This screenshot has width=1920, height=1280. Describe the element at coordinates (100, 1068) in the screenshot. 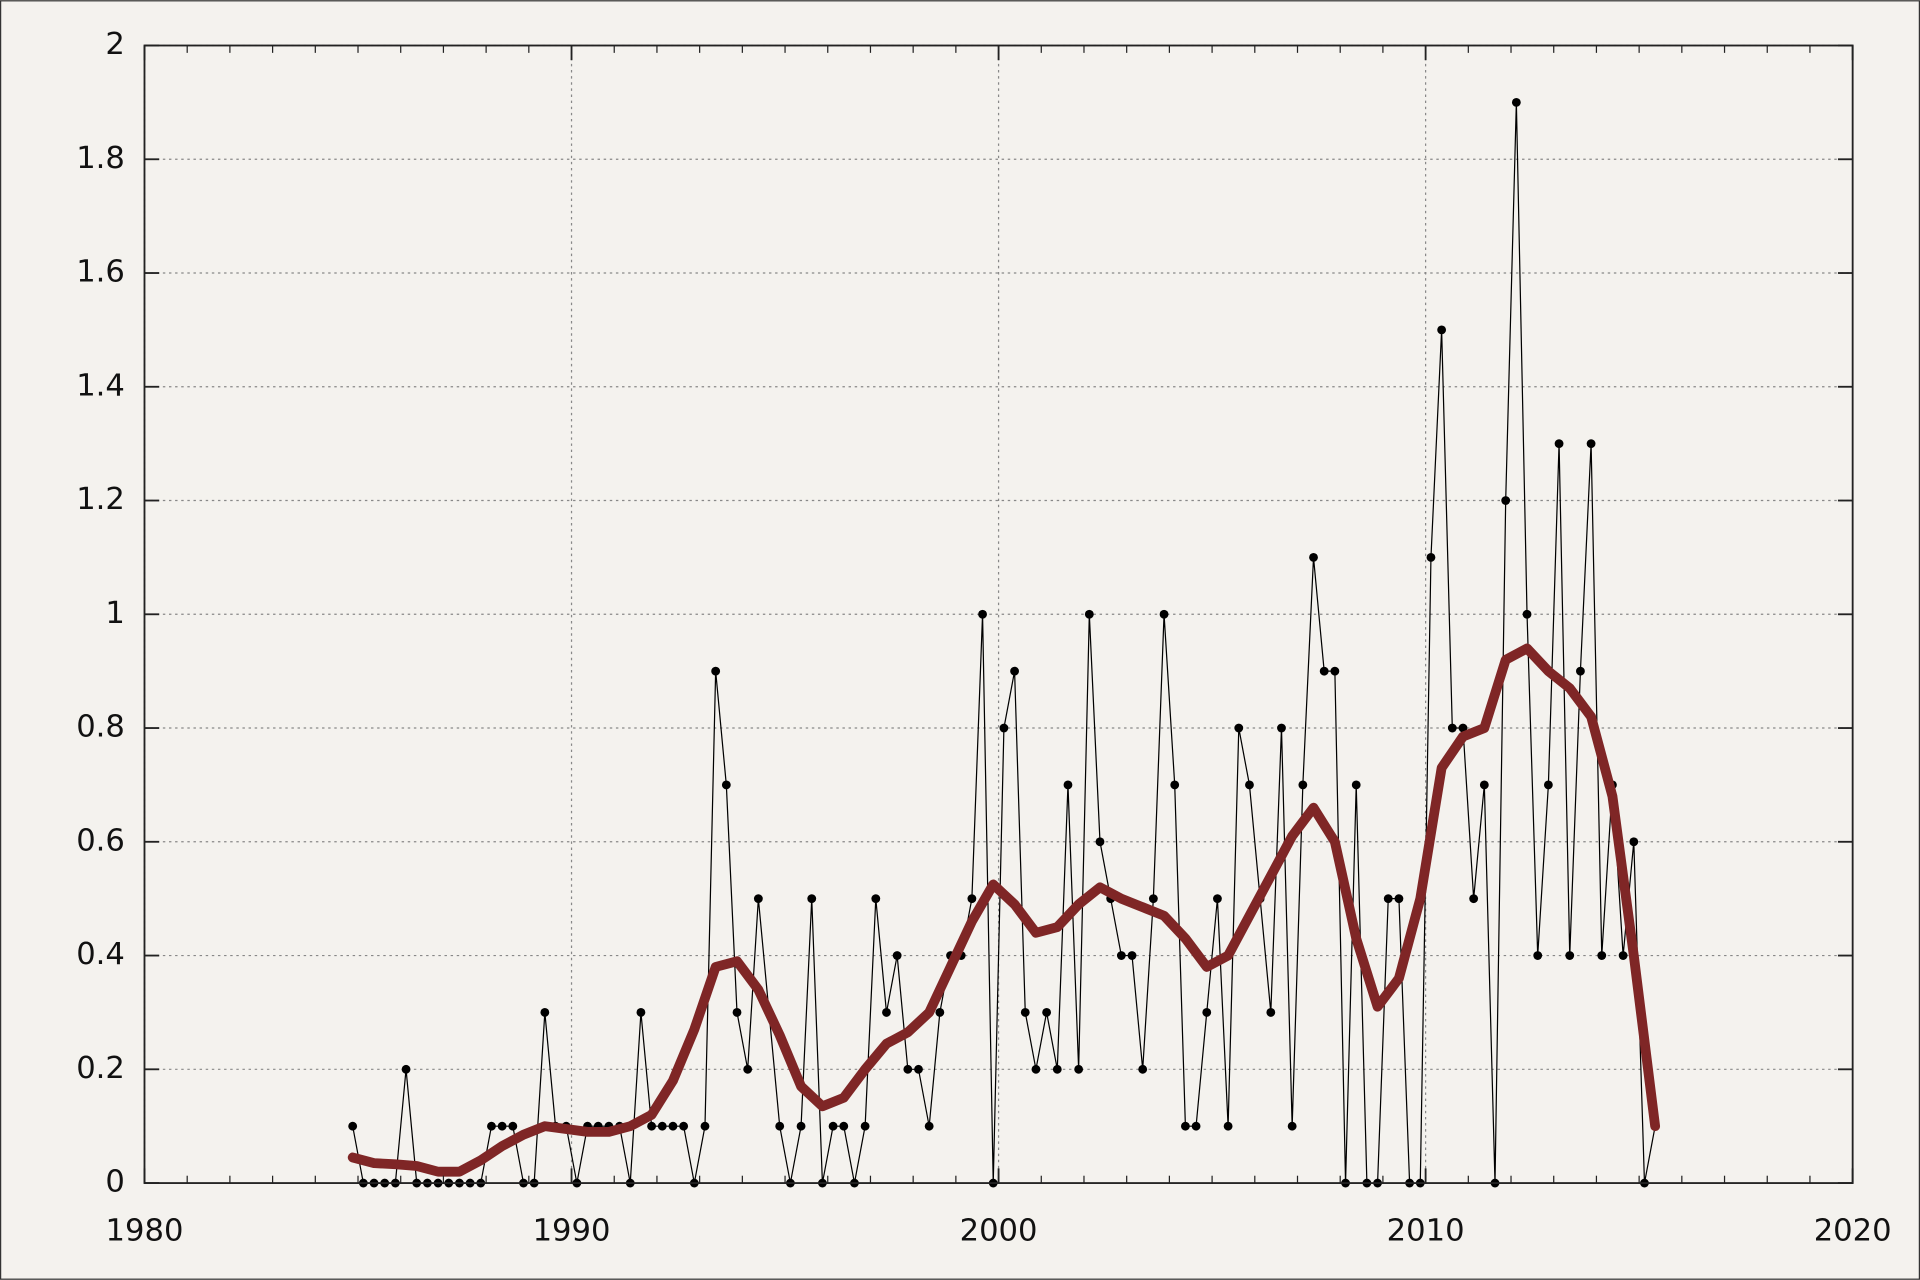

I see `y-tick-label: 0.2` at that location.